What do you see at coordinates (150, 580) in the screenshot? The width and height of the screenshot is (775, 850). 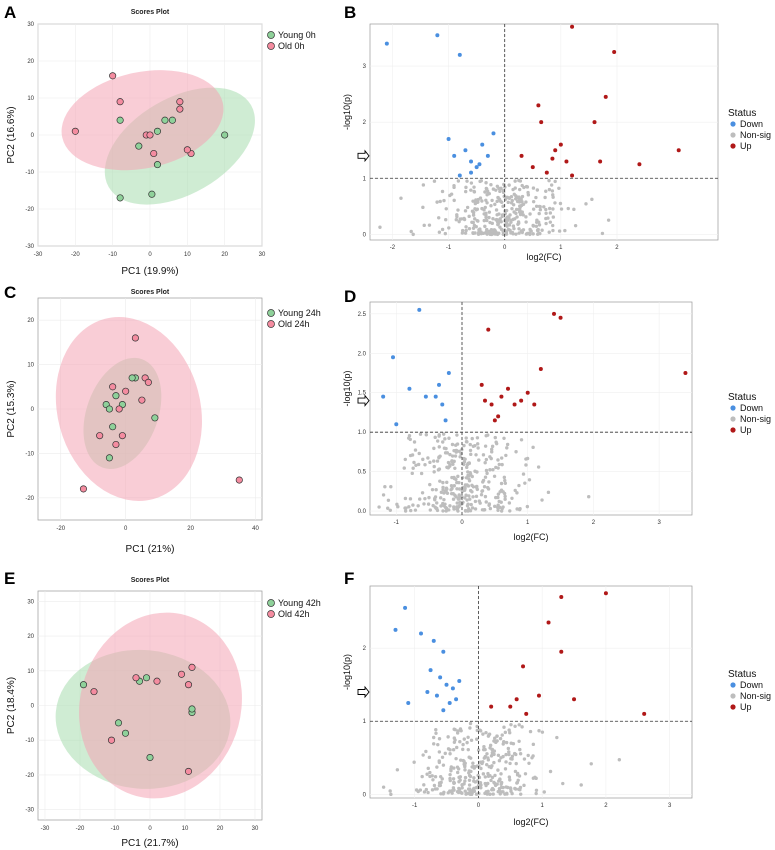 I see `plot-title: Scores Plot` at bounding box center [150, 580].